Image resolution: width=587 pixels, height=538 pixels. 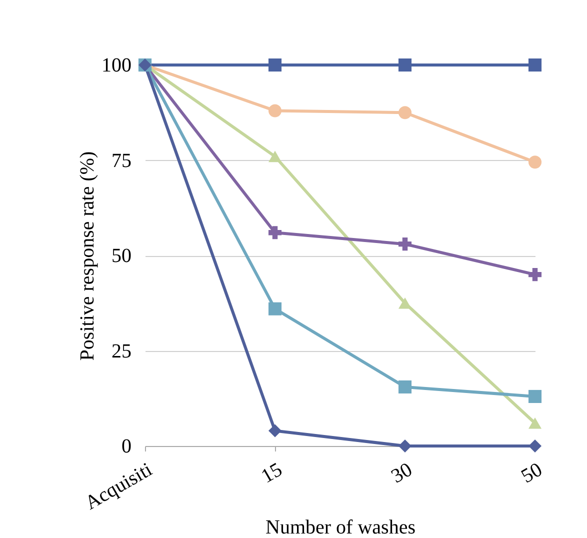 What do you see at coordinates (532, 473) in the screenshot?
I see `x-tick-label: 50` at bounding box center [532, 473].